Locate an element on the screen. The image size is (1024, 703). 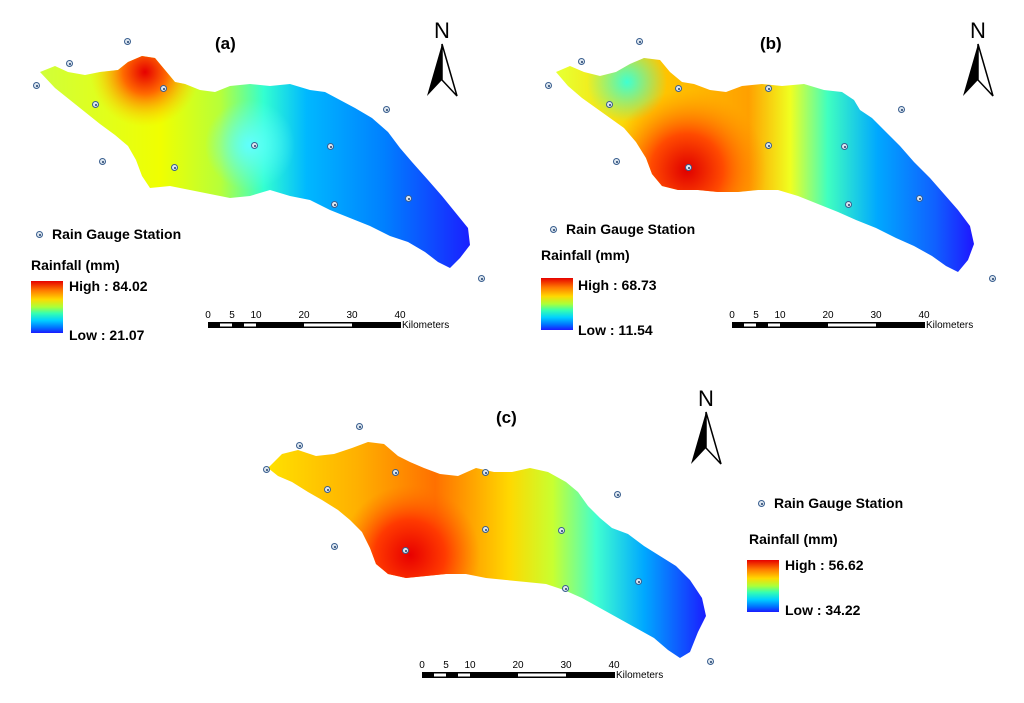
legend-low-label: Low : 11.54 is located at coordinates (615, 330).